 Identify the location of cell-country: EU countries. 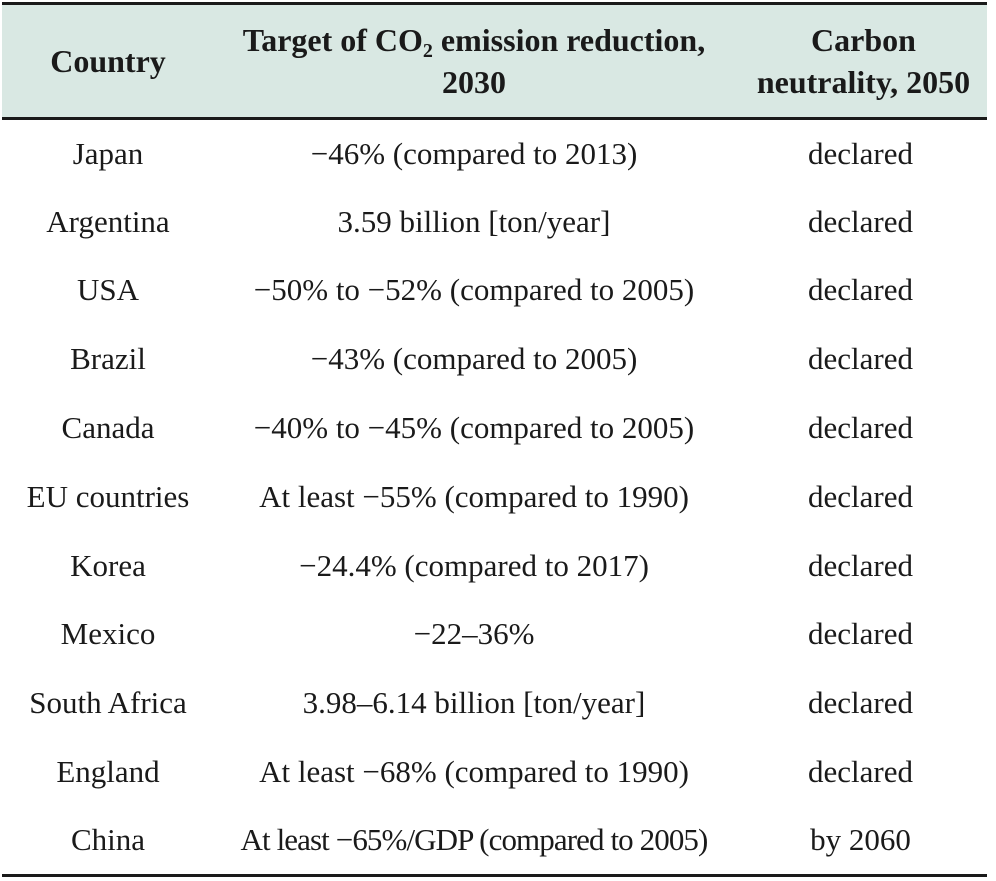
(108, 496).